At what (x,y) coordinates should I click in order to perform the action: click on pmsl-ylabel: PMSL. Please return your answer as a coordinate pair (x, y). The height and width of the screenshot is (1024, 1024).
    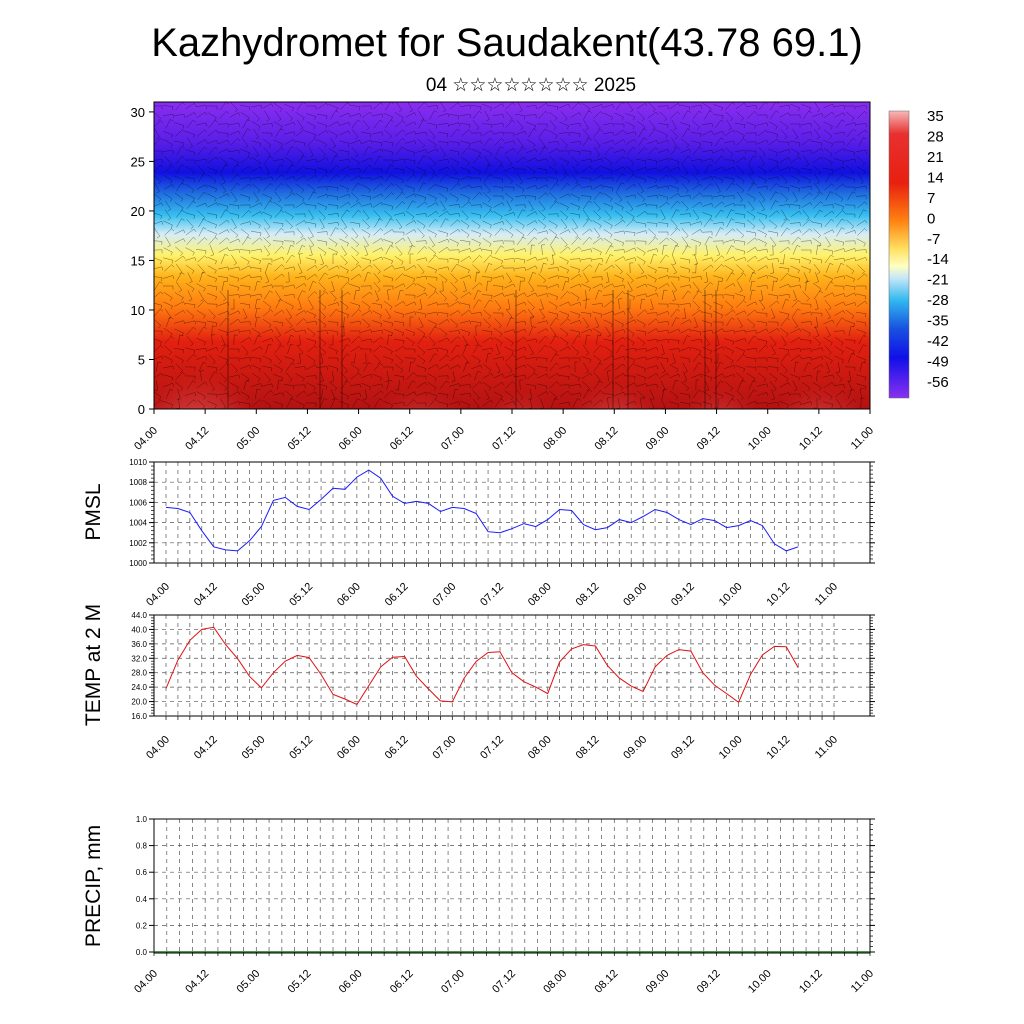
    Looking at the image, I should click on (93, 511).